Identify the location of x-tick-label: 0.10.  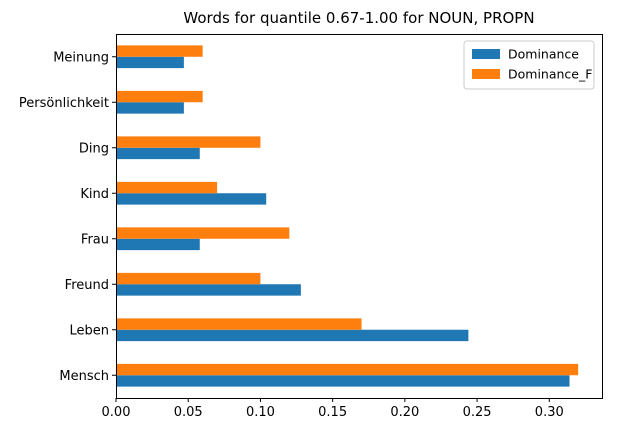
(260, 412).